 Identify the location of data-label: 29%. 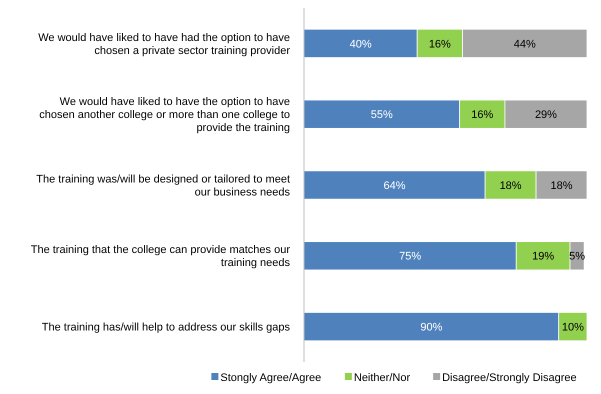
(546, 115).